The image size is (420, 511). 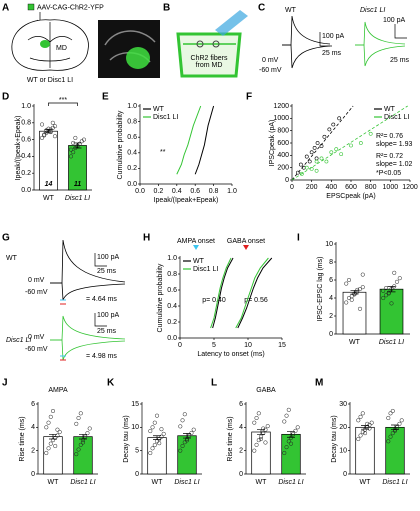 What do you see at coordinates (232, 191) in the screenshot?
I see `x-tick-label: 1.0` at bounding box center [232, 191].